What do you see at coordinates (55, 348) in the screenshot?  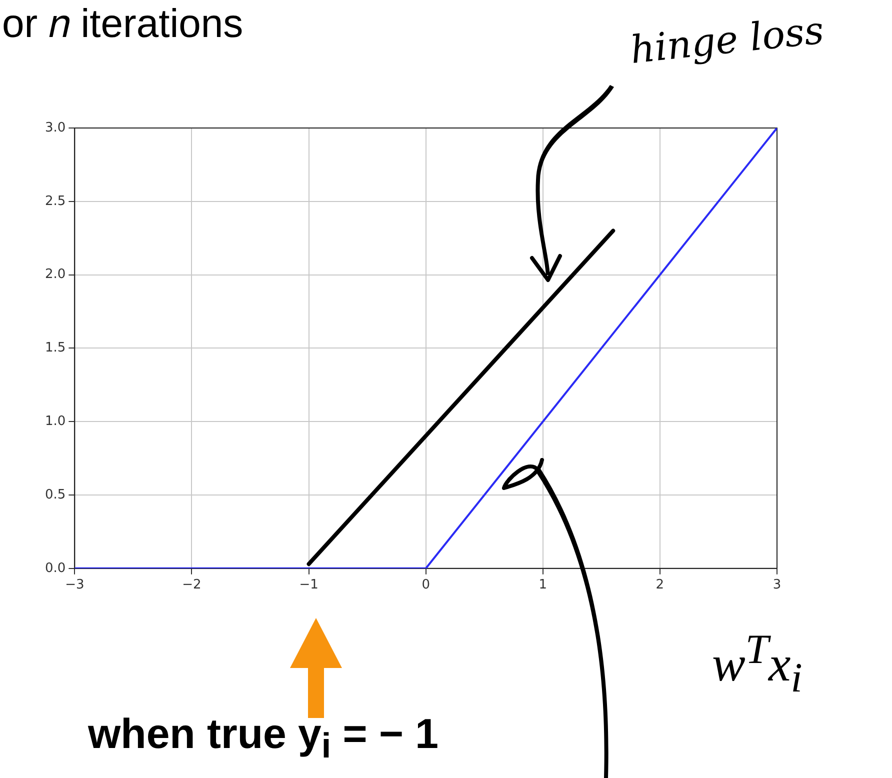 I see `y-tick-label: 1.5` at bounding box center [55, 348].